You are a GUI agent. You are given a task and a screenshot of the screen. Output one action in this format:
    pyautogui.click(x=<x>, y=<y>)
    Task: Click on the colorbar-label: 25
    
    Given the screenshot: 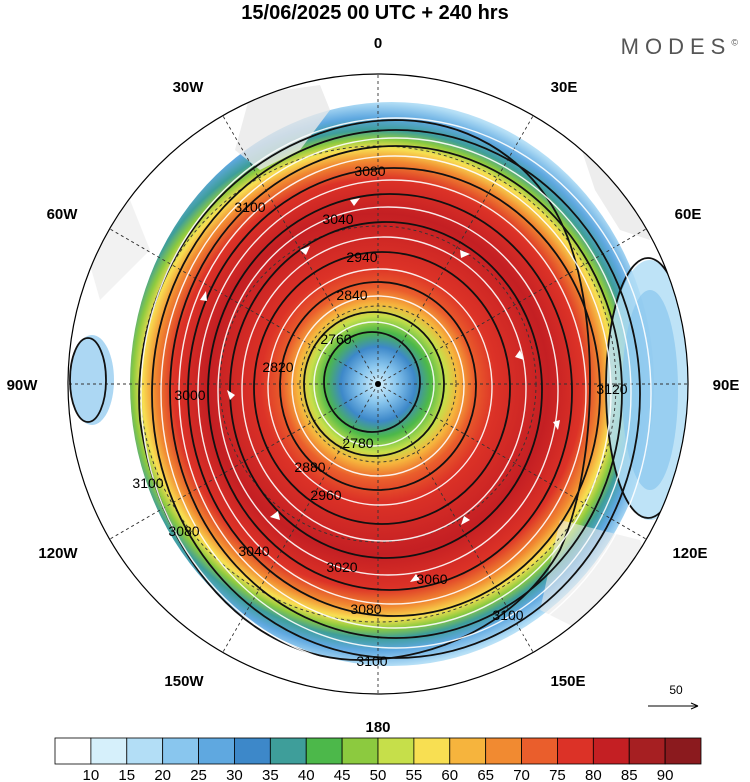 What is the action you would take?
    pyautogui.click(x=198, y=774)
    